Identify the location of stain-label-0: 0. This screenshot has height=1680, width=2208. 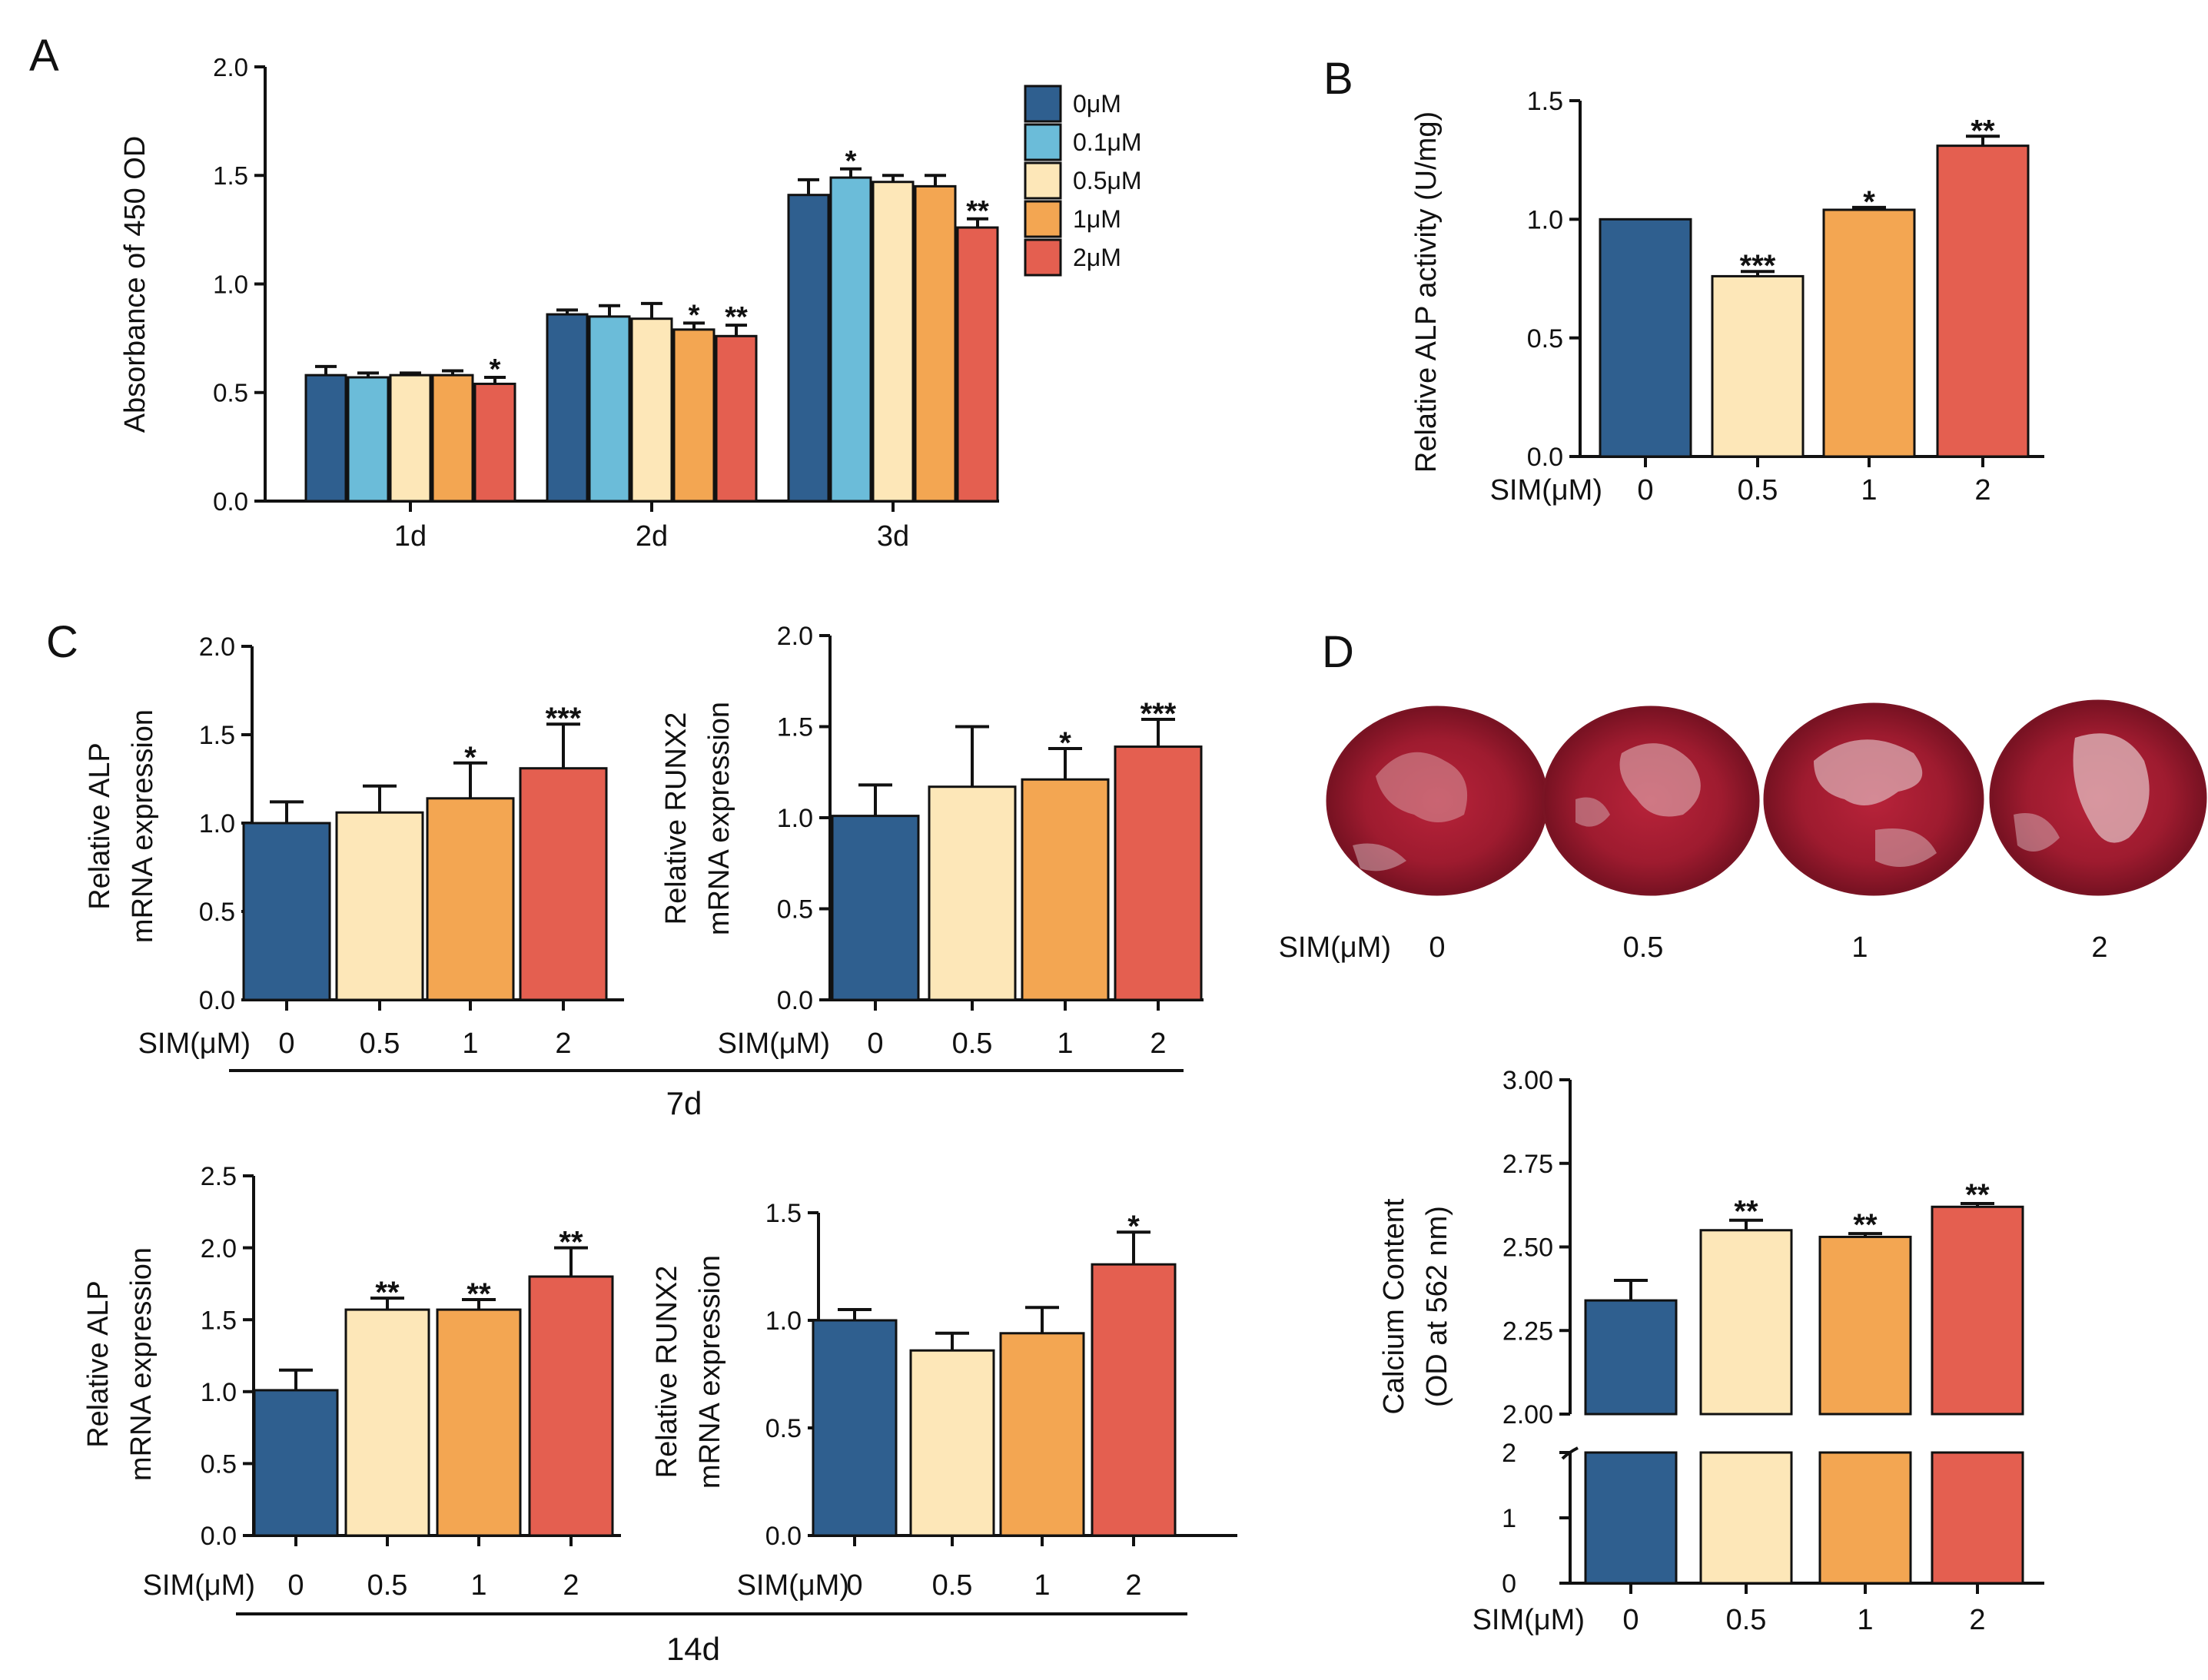
(1437, 947).